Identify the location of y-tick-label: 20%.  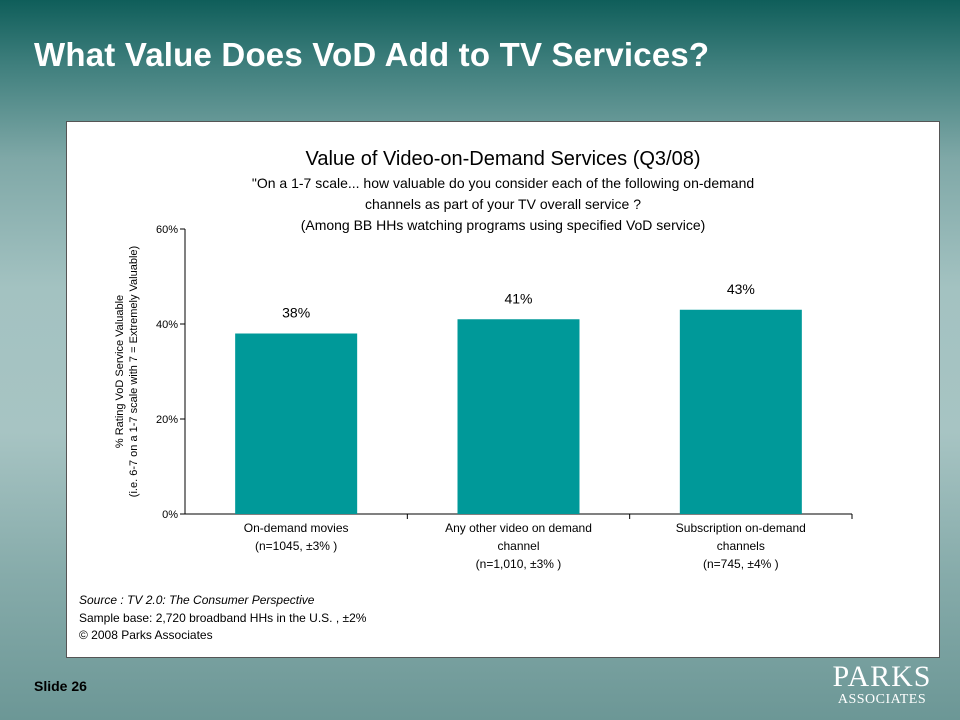
(167, 420).